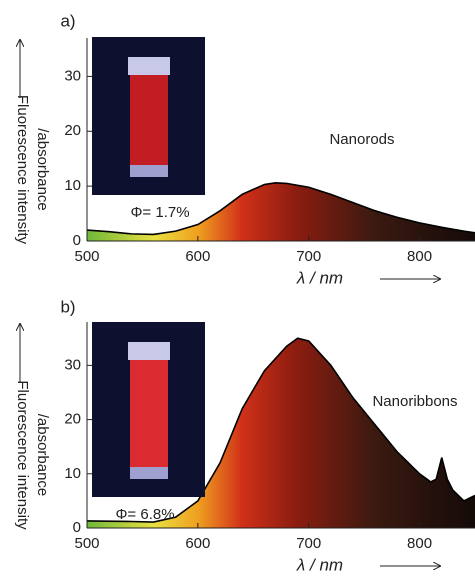 The width and height of the screenshot is (475, 582). Describe the element at coordinates (280, 209) in the screenshot. I see `spectrum-line` at that location.